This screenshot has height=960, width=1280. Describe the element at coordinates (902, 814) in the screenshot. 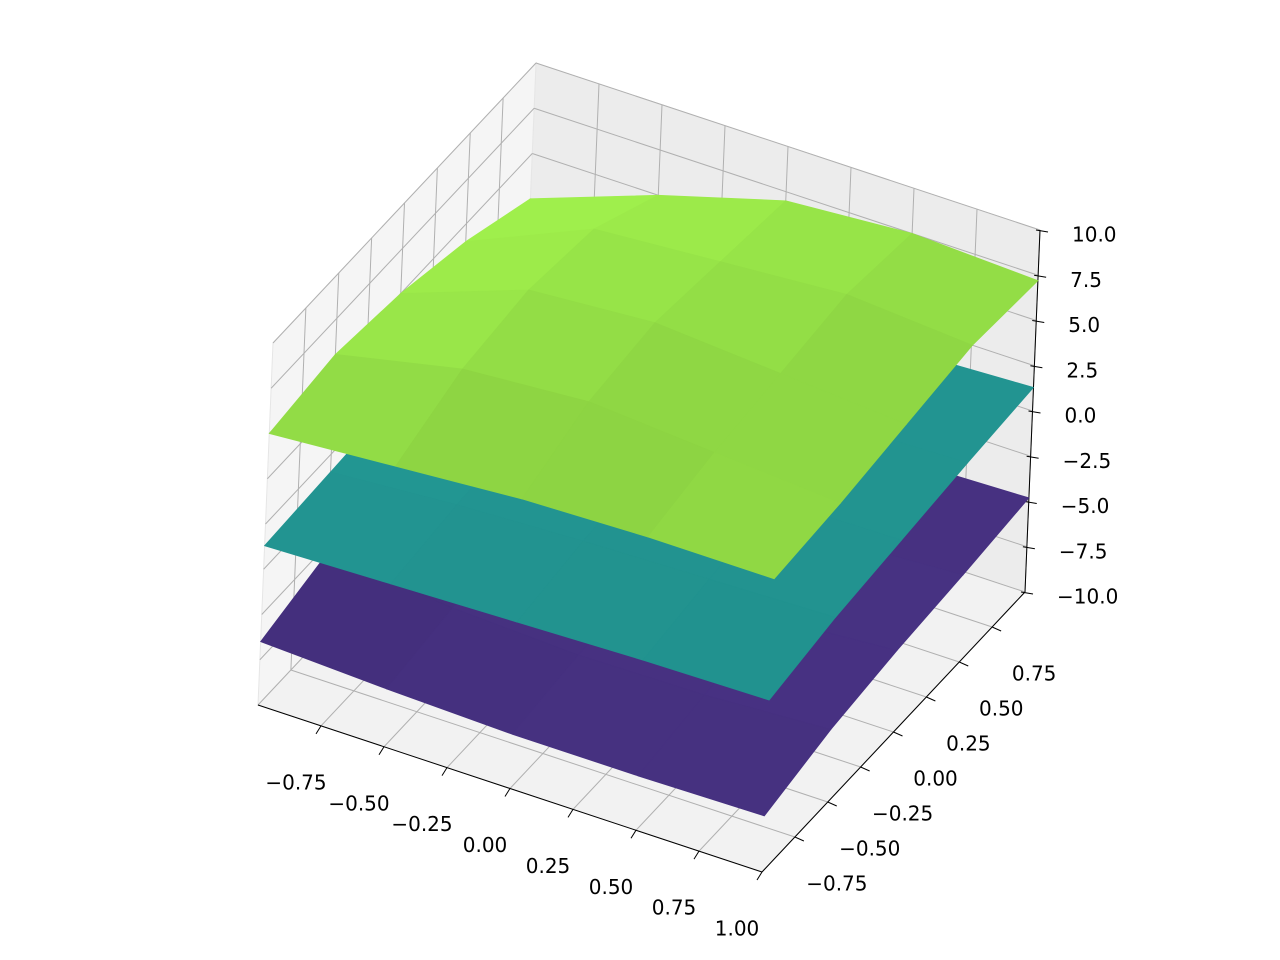

I see `y-tick-label: −0.25` at that location.